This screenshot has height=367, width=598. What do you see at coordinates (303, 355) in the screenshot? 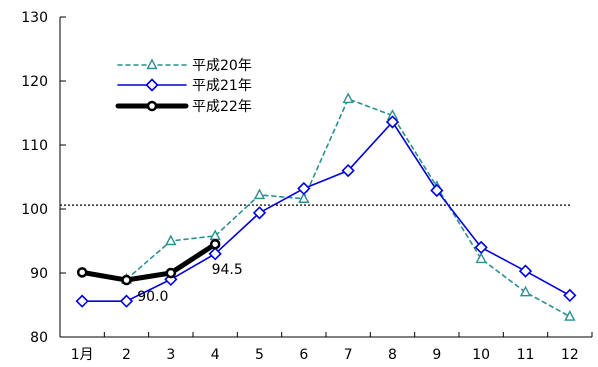
I see `x-tick-label: 6` at bounding box center [303, 355].